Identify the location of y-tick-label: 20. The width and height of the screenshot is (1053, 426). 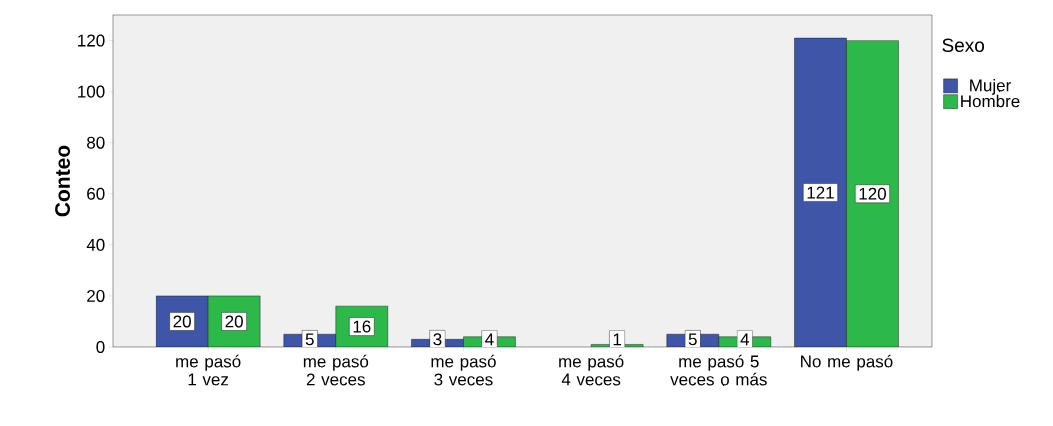
(96, 295).